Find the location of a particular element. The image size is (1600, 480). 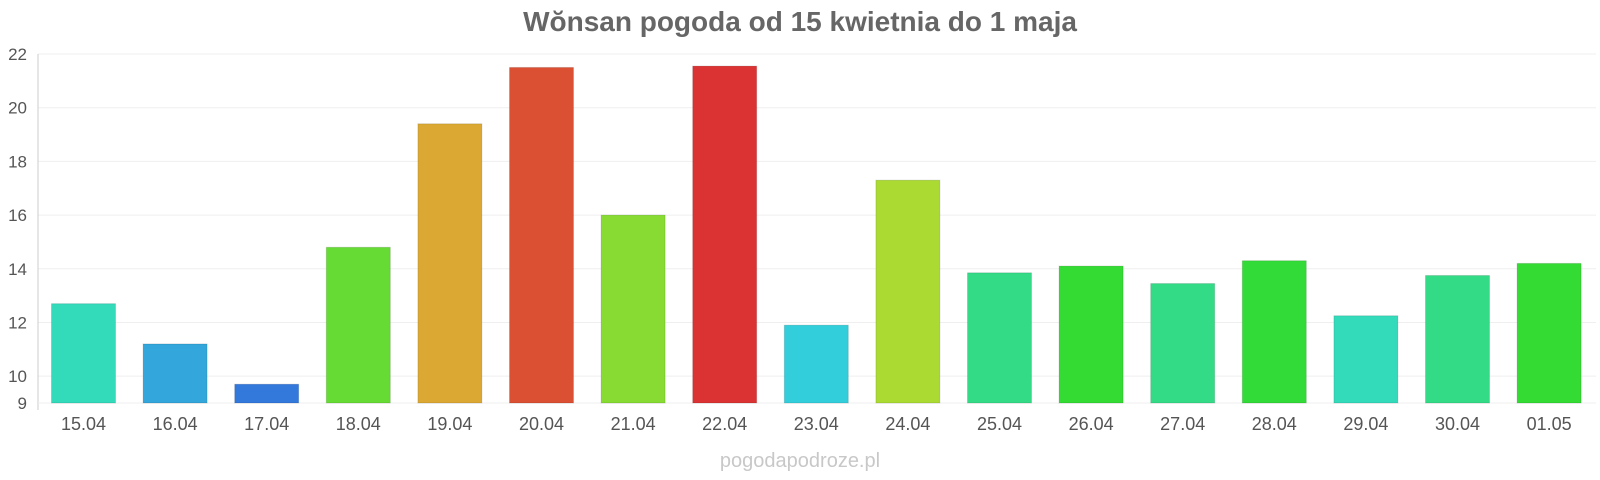

x-tick-label: 01.05 is located at coordinates (1549, 424).